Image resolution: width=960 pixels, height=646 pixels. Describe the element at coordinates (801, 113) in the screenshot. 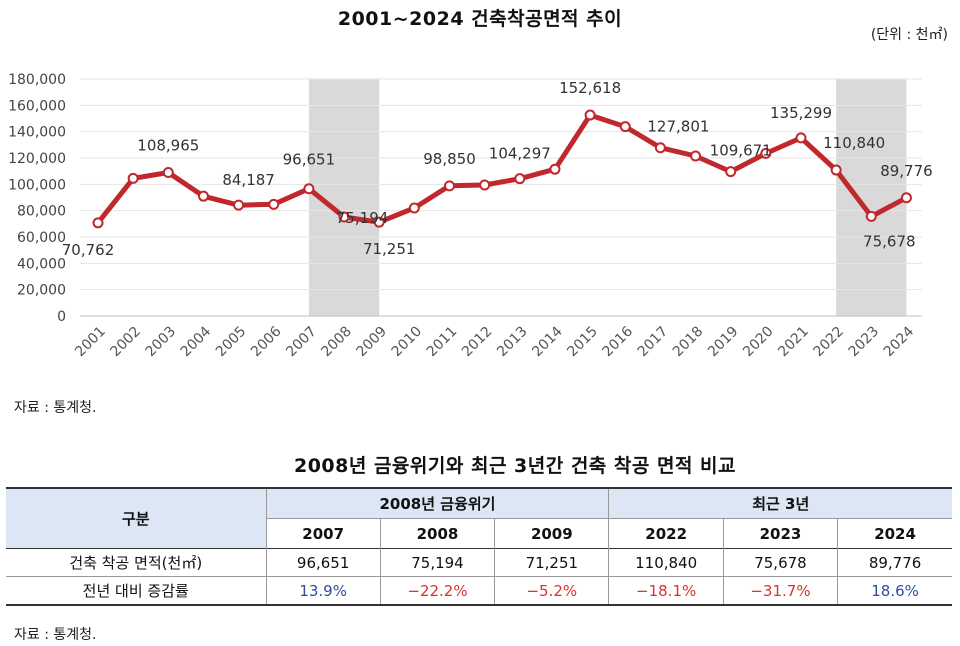

I see `data-label: 135,299` at that location.